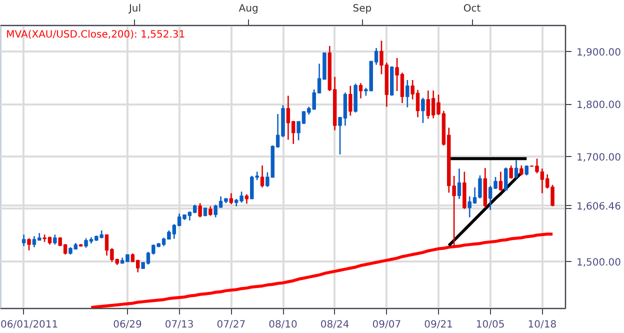  Describe the element at coordinates (387, 325) in the screenshot. I see `x-tick-label: 09/07` at that location.